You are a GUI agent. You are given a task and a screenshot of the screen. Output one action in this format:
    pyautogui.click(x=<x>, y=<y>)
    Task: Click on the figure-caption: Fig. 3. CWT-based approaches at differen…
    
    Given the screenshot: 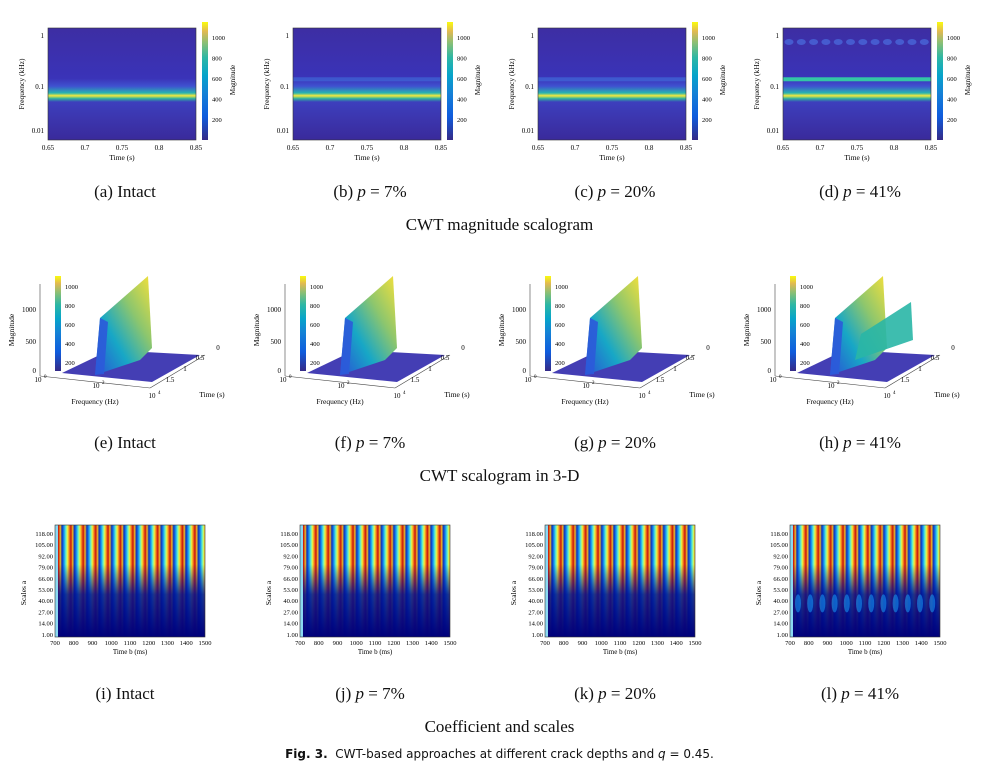 What is the action you would take?
    pyautogui.click(x=499, y=754)
    